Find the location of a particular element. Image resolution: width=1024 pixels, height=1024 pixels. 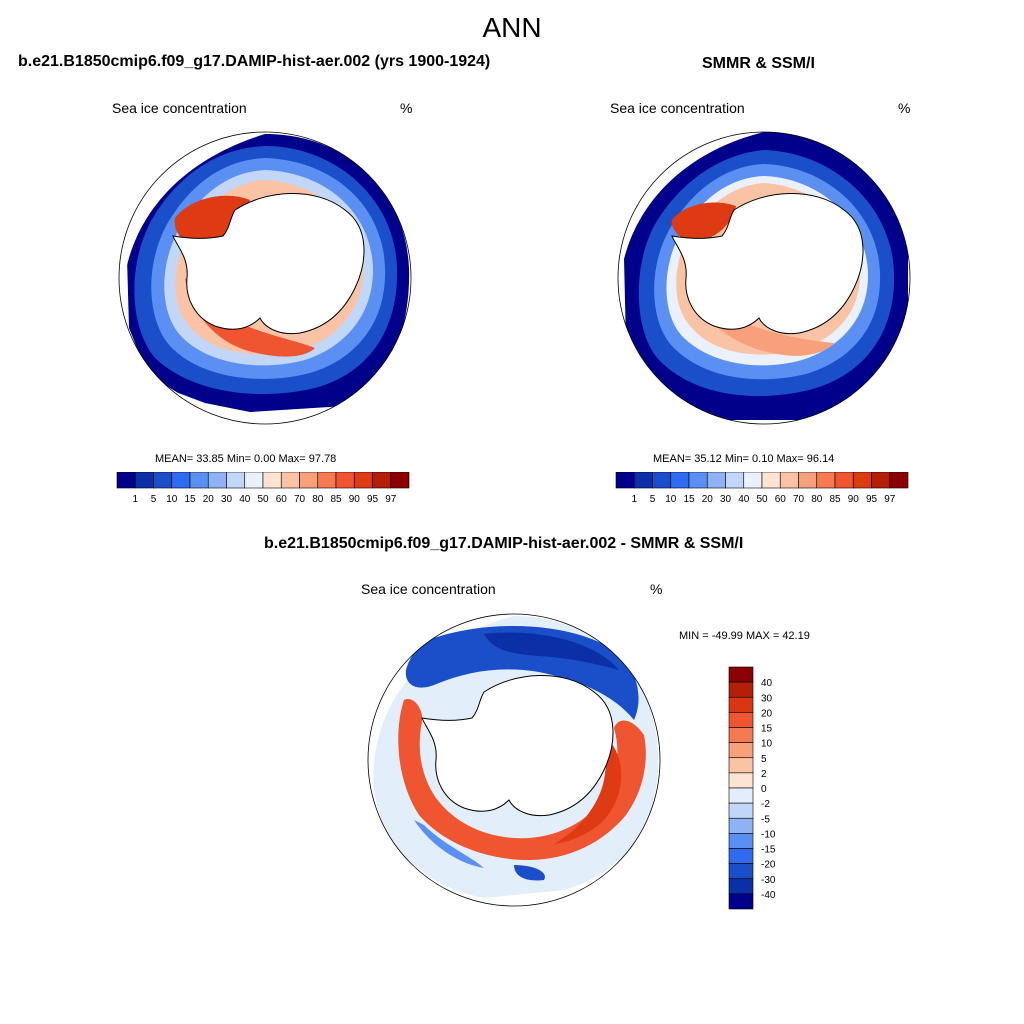

colorbar-diff-tick-label: -5 is located at coordinates (765, 819).